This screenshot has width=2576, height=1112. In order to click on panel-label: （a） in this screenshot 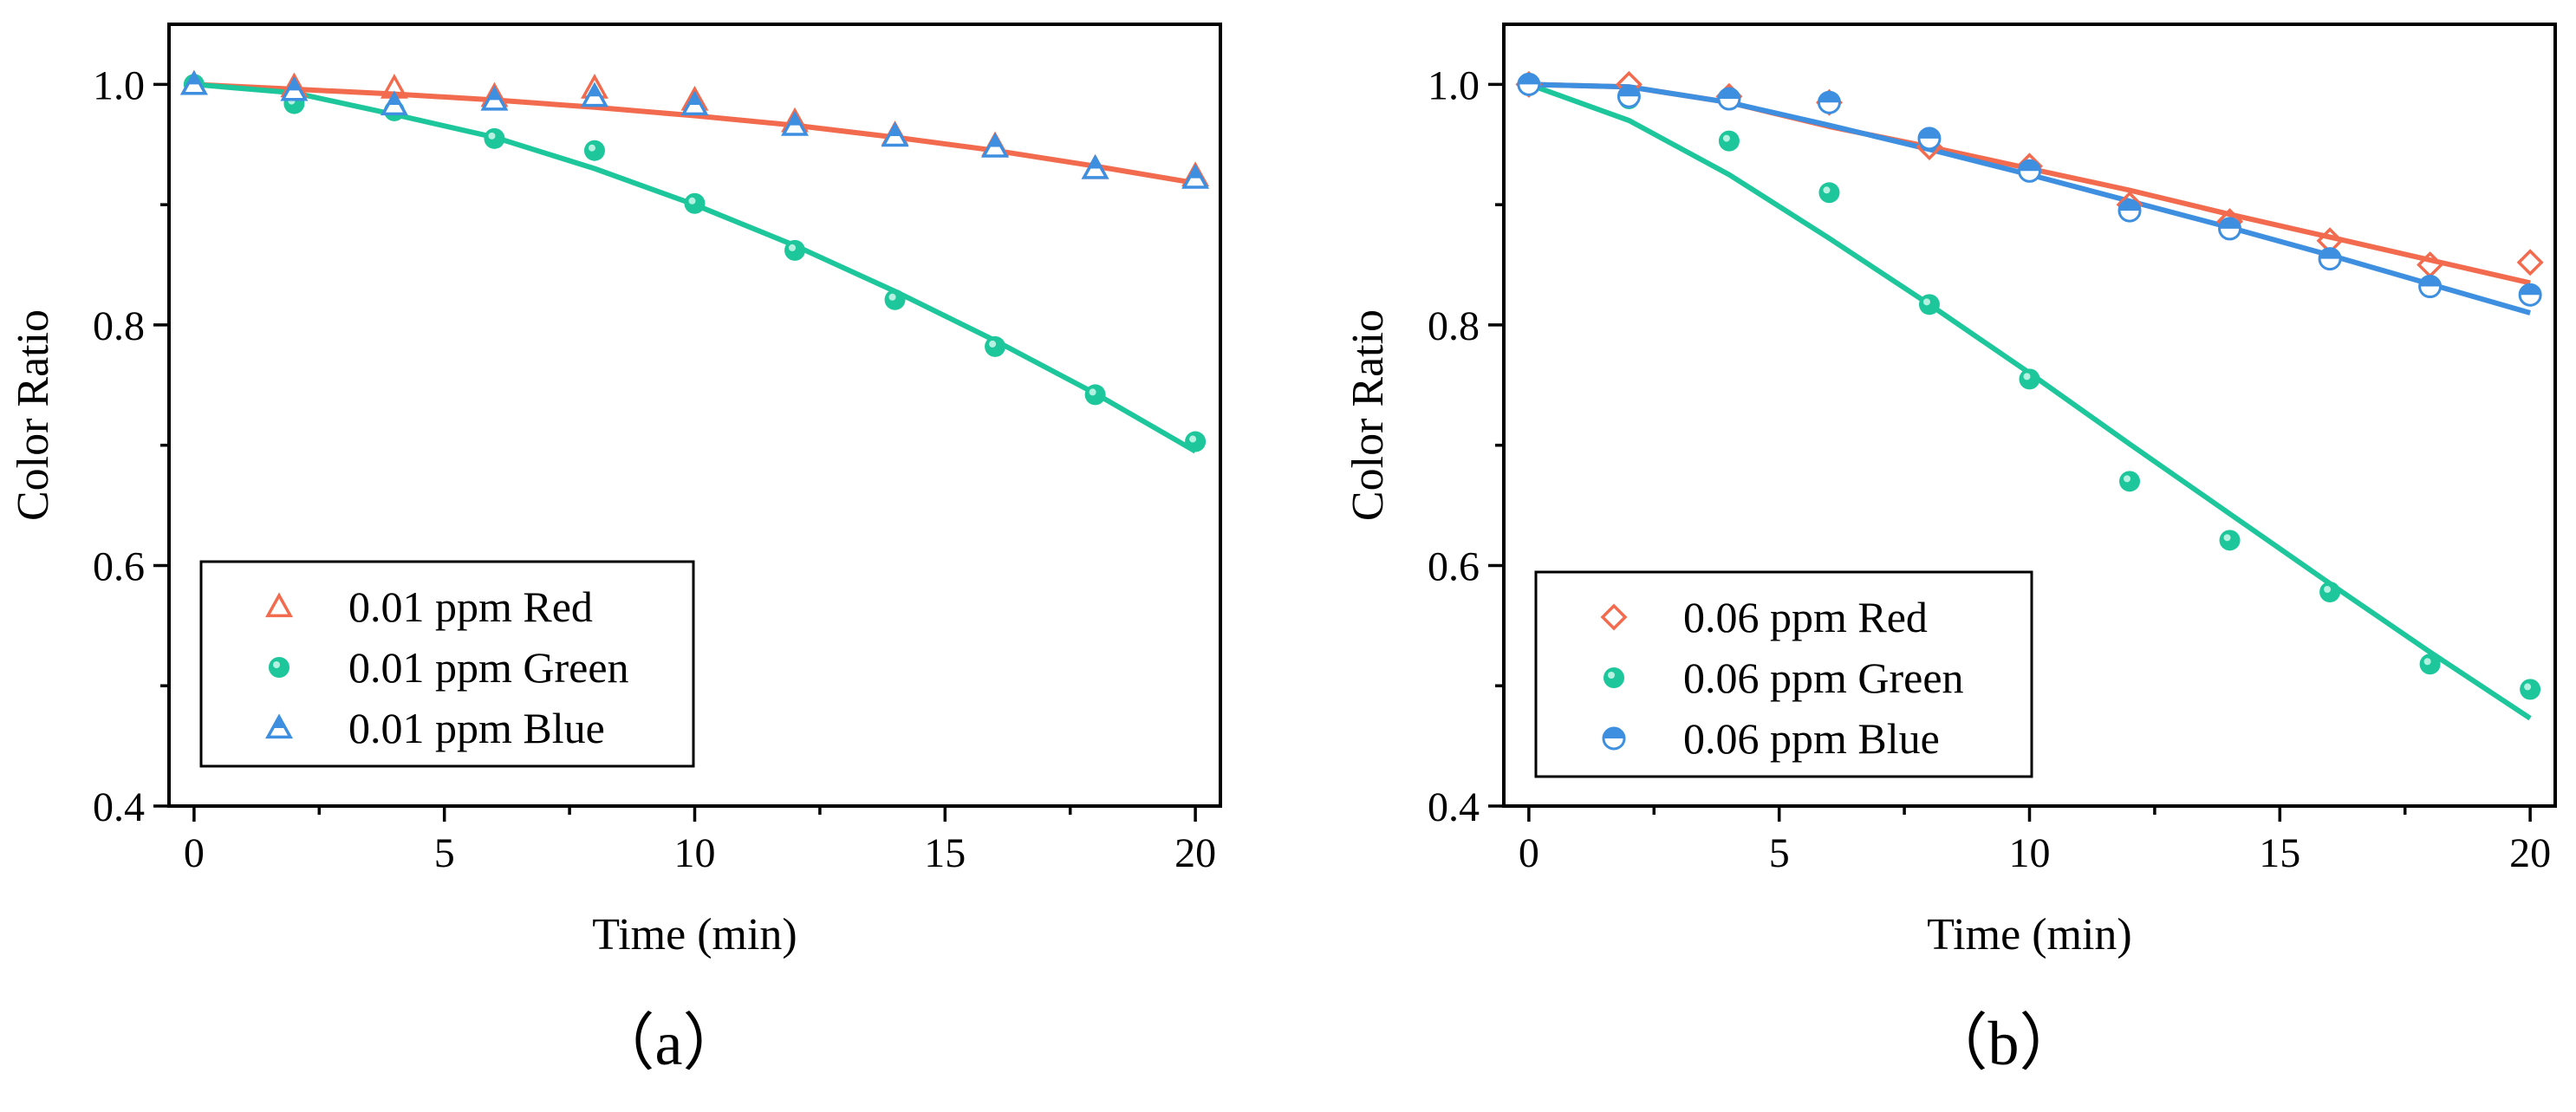, I will do `click(669, 1043)`.